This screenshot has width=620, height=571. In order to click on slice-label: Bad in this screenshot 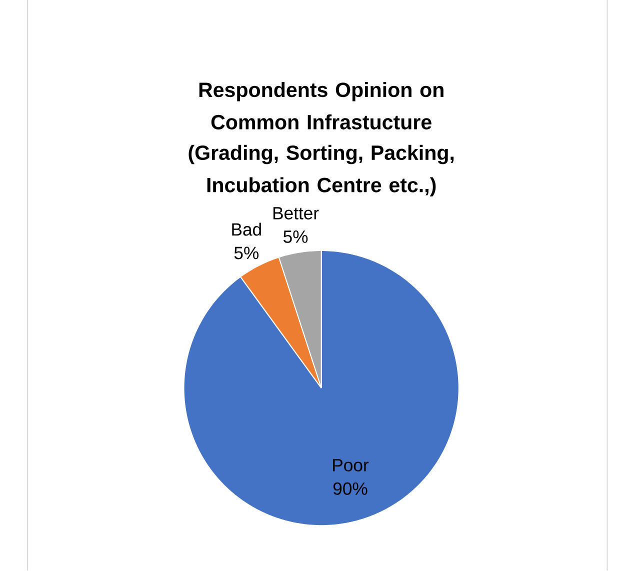, I will do `click(246, 229)`.